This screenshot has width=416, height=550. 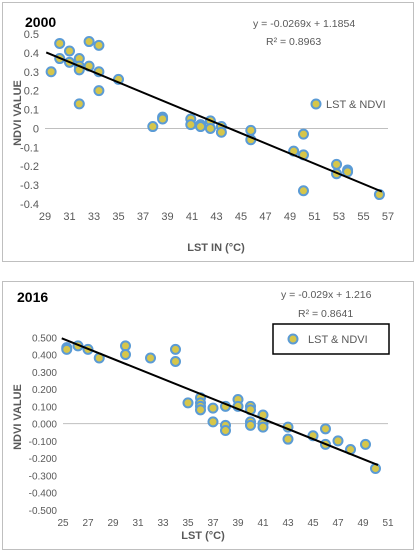 What do you see at coordinates (29, 205) in the screenshot?
I see `y-tick-label: -0.4` at bounding box center [29, 205].